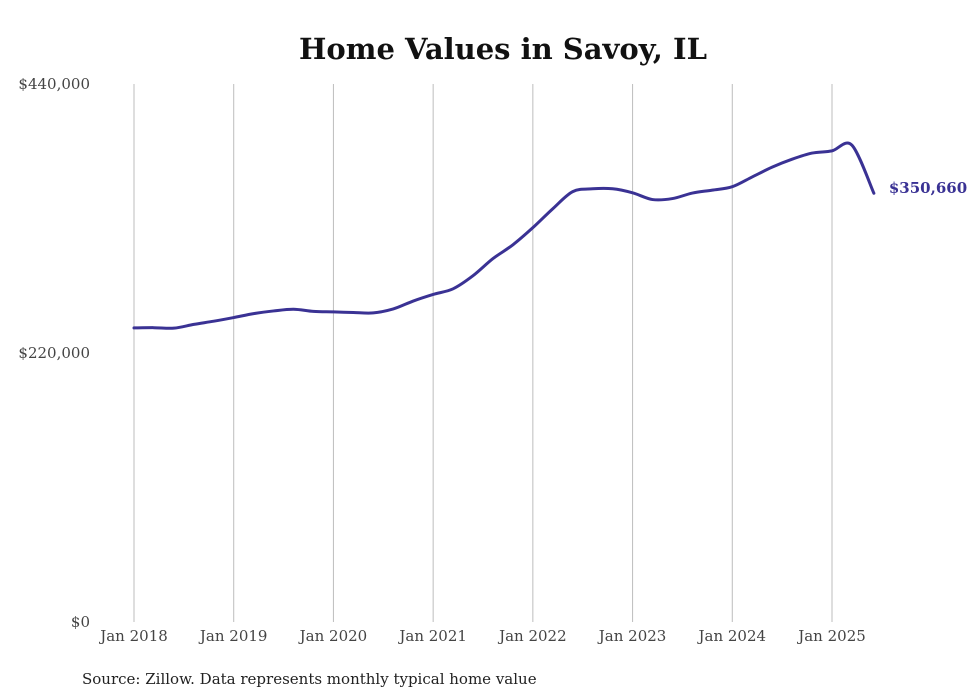 The image size is (980, 699). Describe the element at coordinates (233, 636) in the screenshot. I see `x-tick-label: Jan 2019` at that location.